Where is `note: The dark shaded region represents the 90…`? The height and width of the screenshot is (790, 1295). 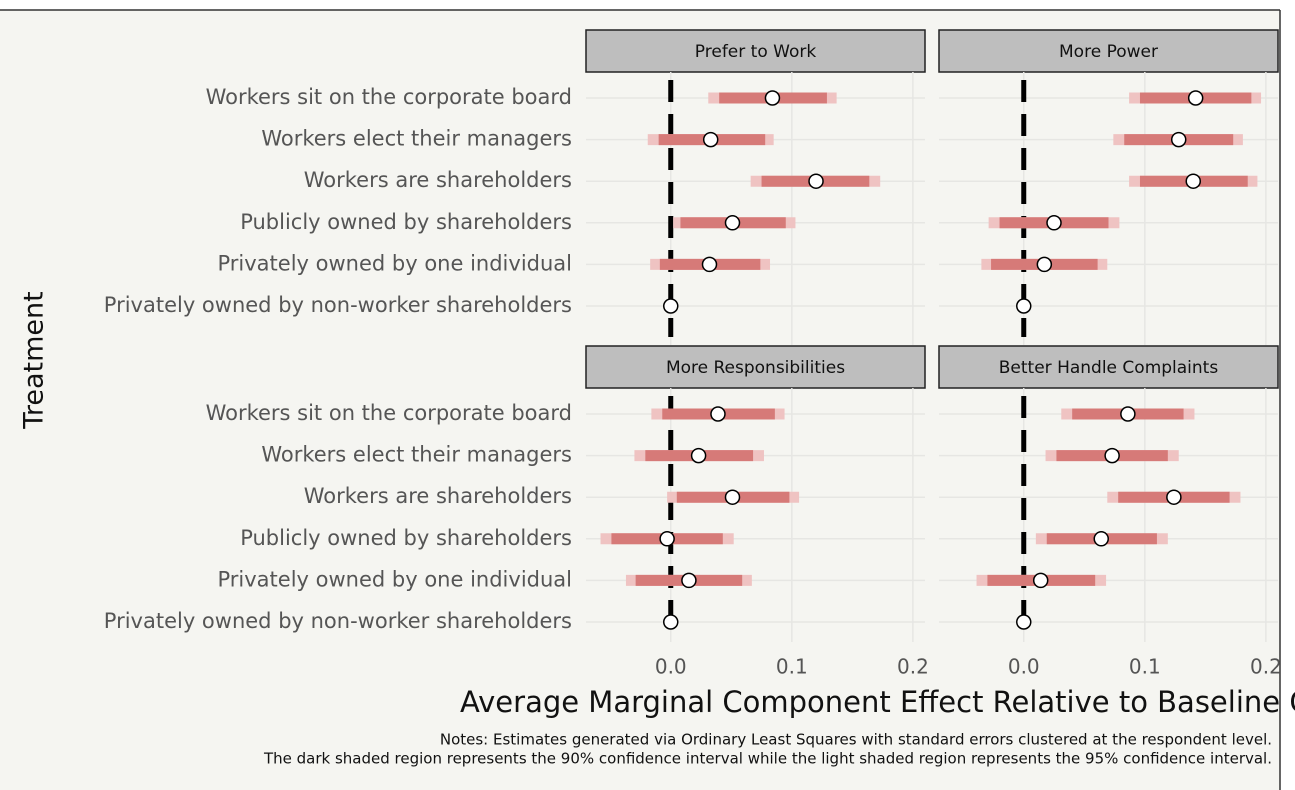 note: The dark shaded region represents the 90… is located at coordinates (767, 759).